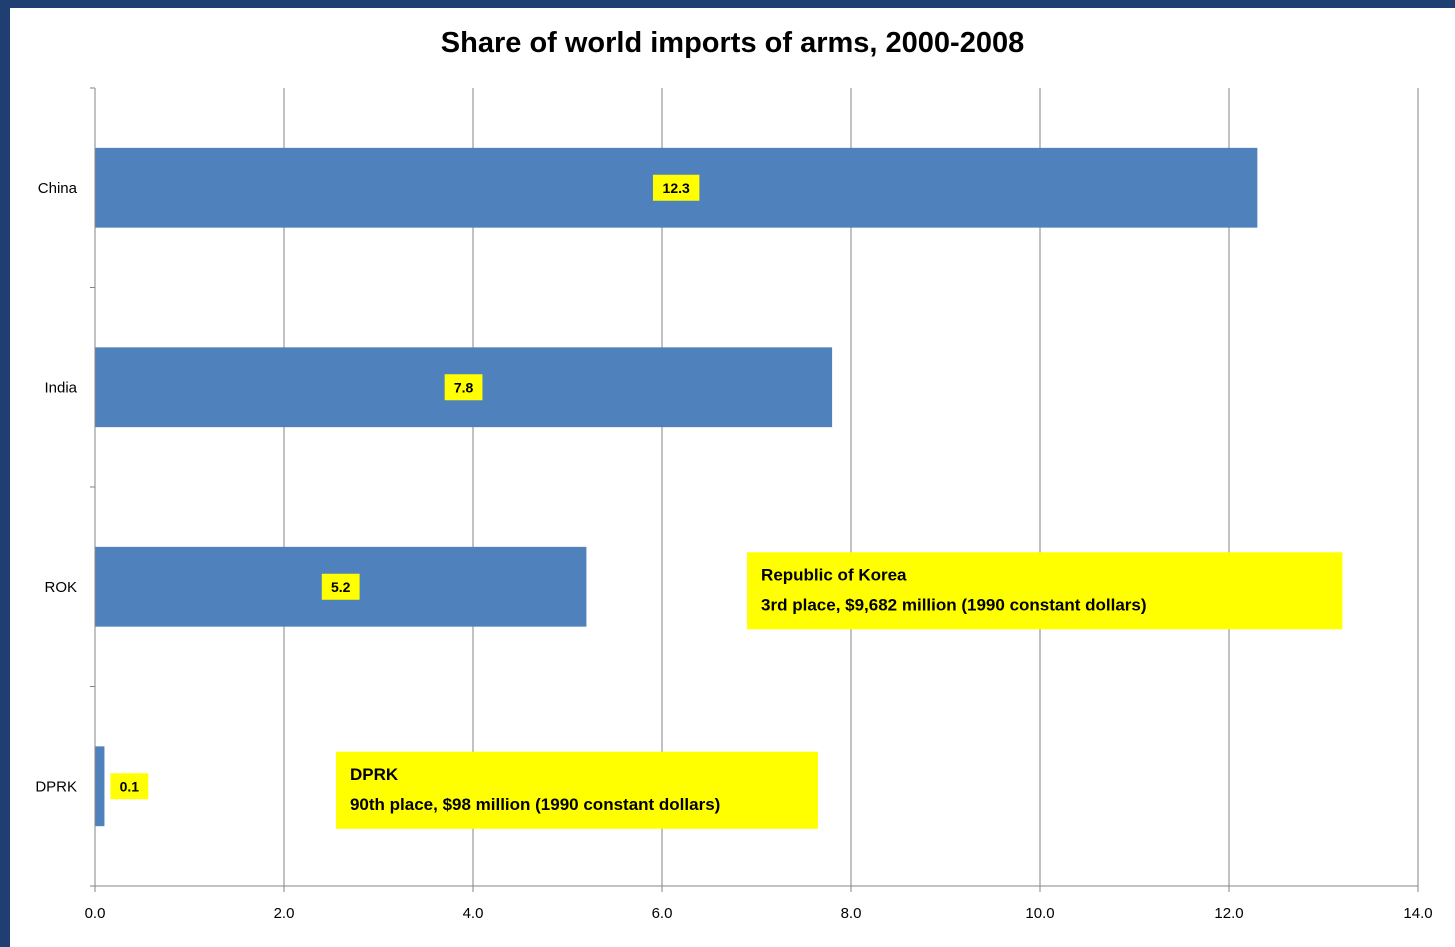  I want to click on category-label: ROK, so click(60, 587).